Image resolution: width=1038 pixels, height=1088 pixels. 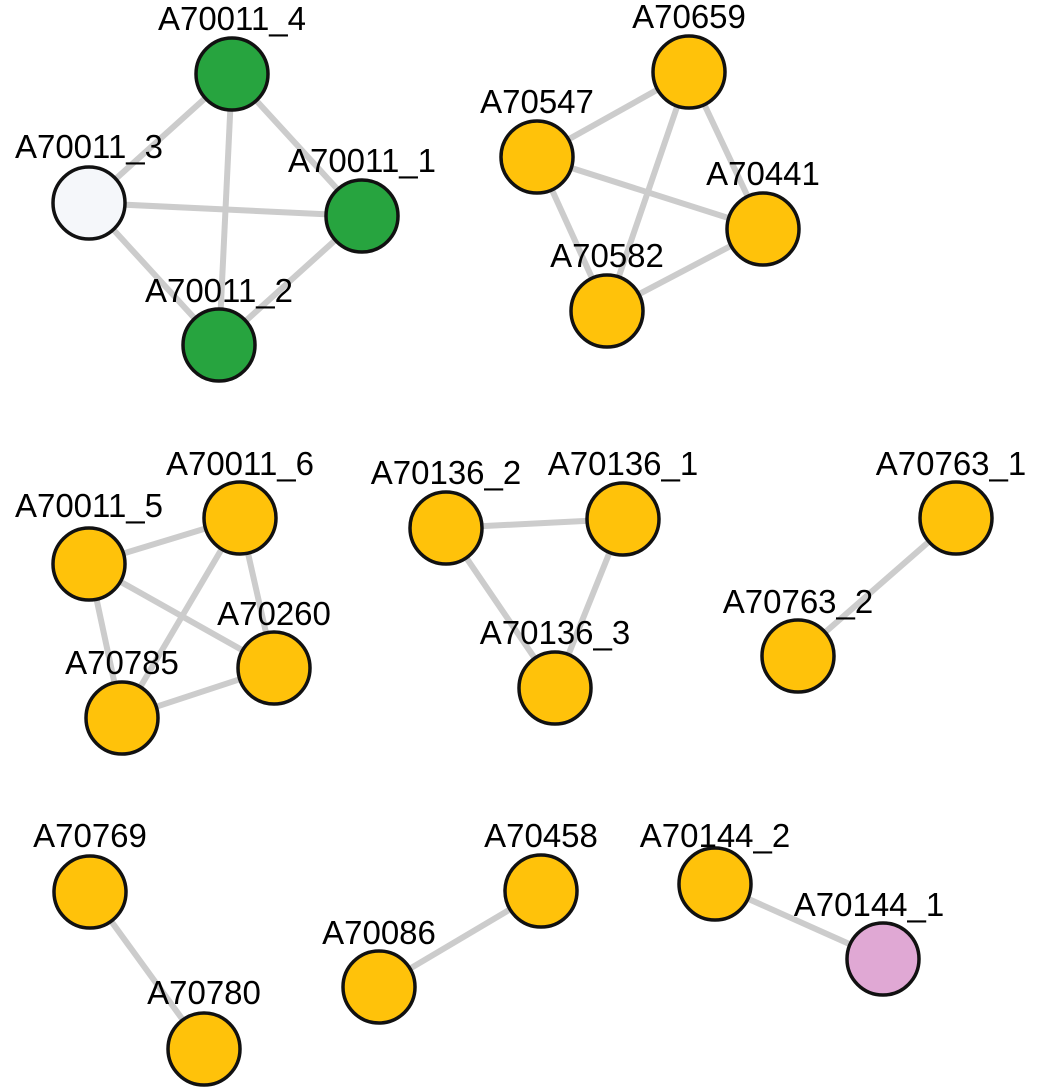 I want to click on node-label-a70136_2: A70136_2, so click(x=446, y=472).